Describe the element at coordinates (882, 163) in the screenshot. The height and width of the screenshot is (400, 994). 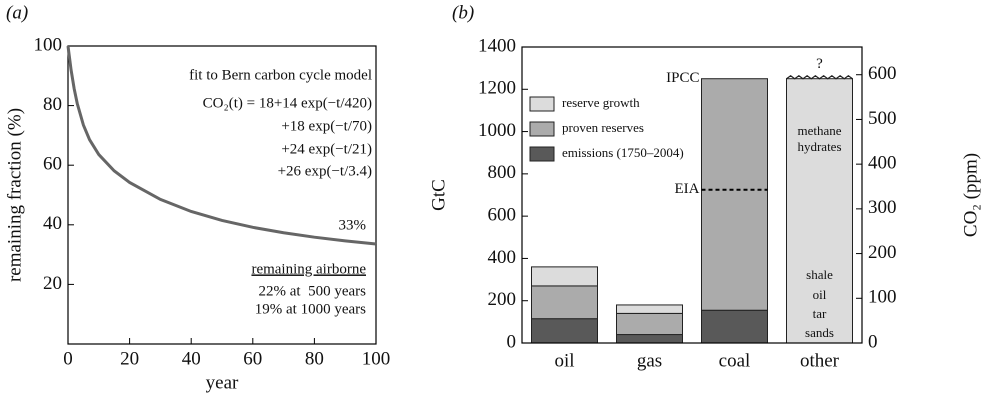
I see `y2-tick-label: 400` at that location.